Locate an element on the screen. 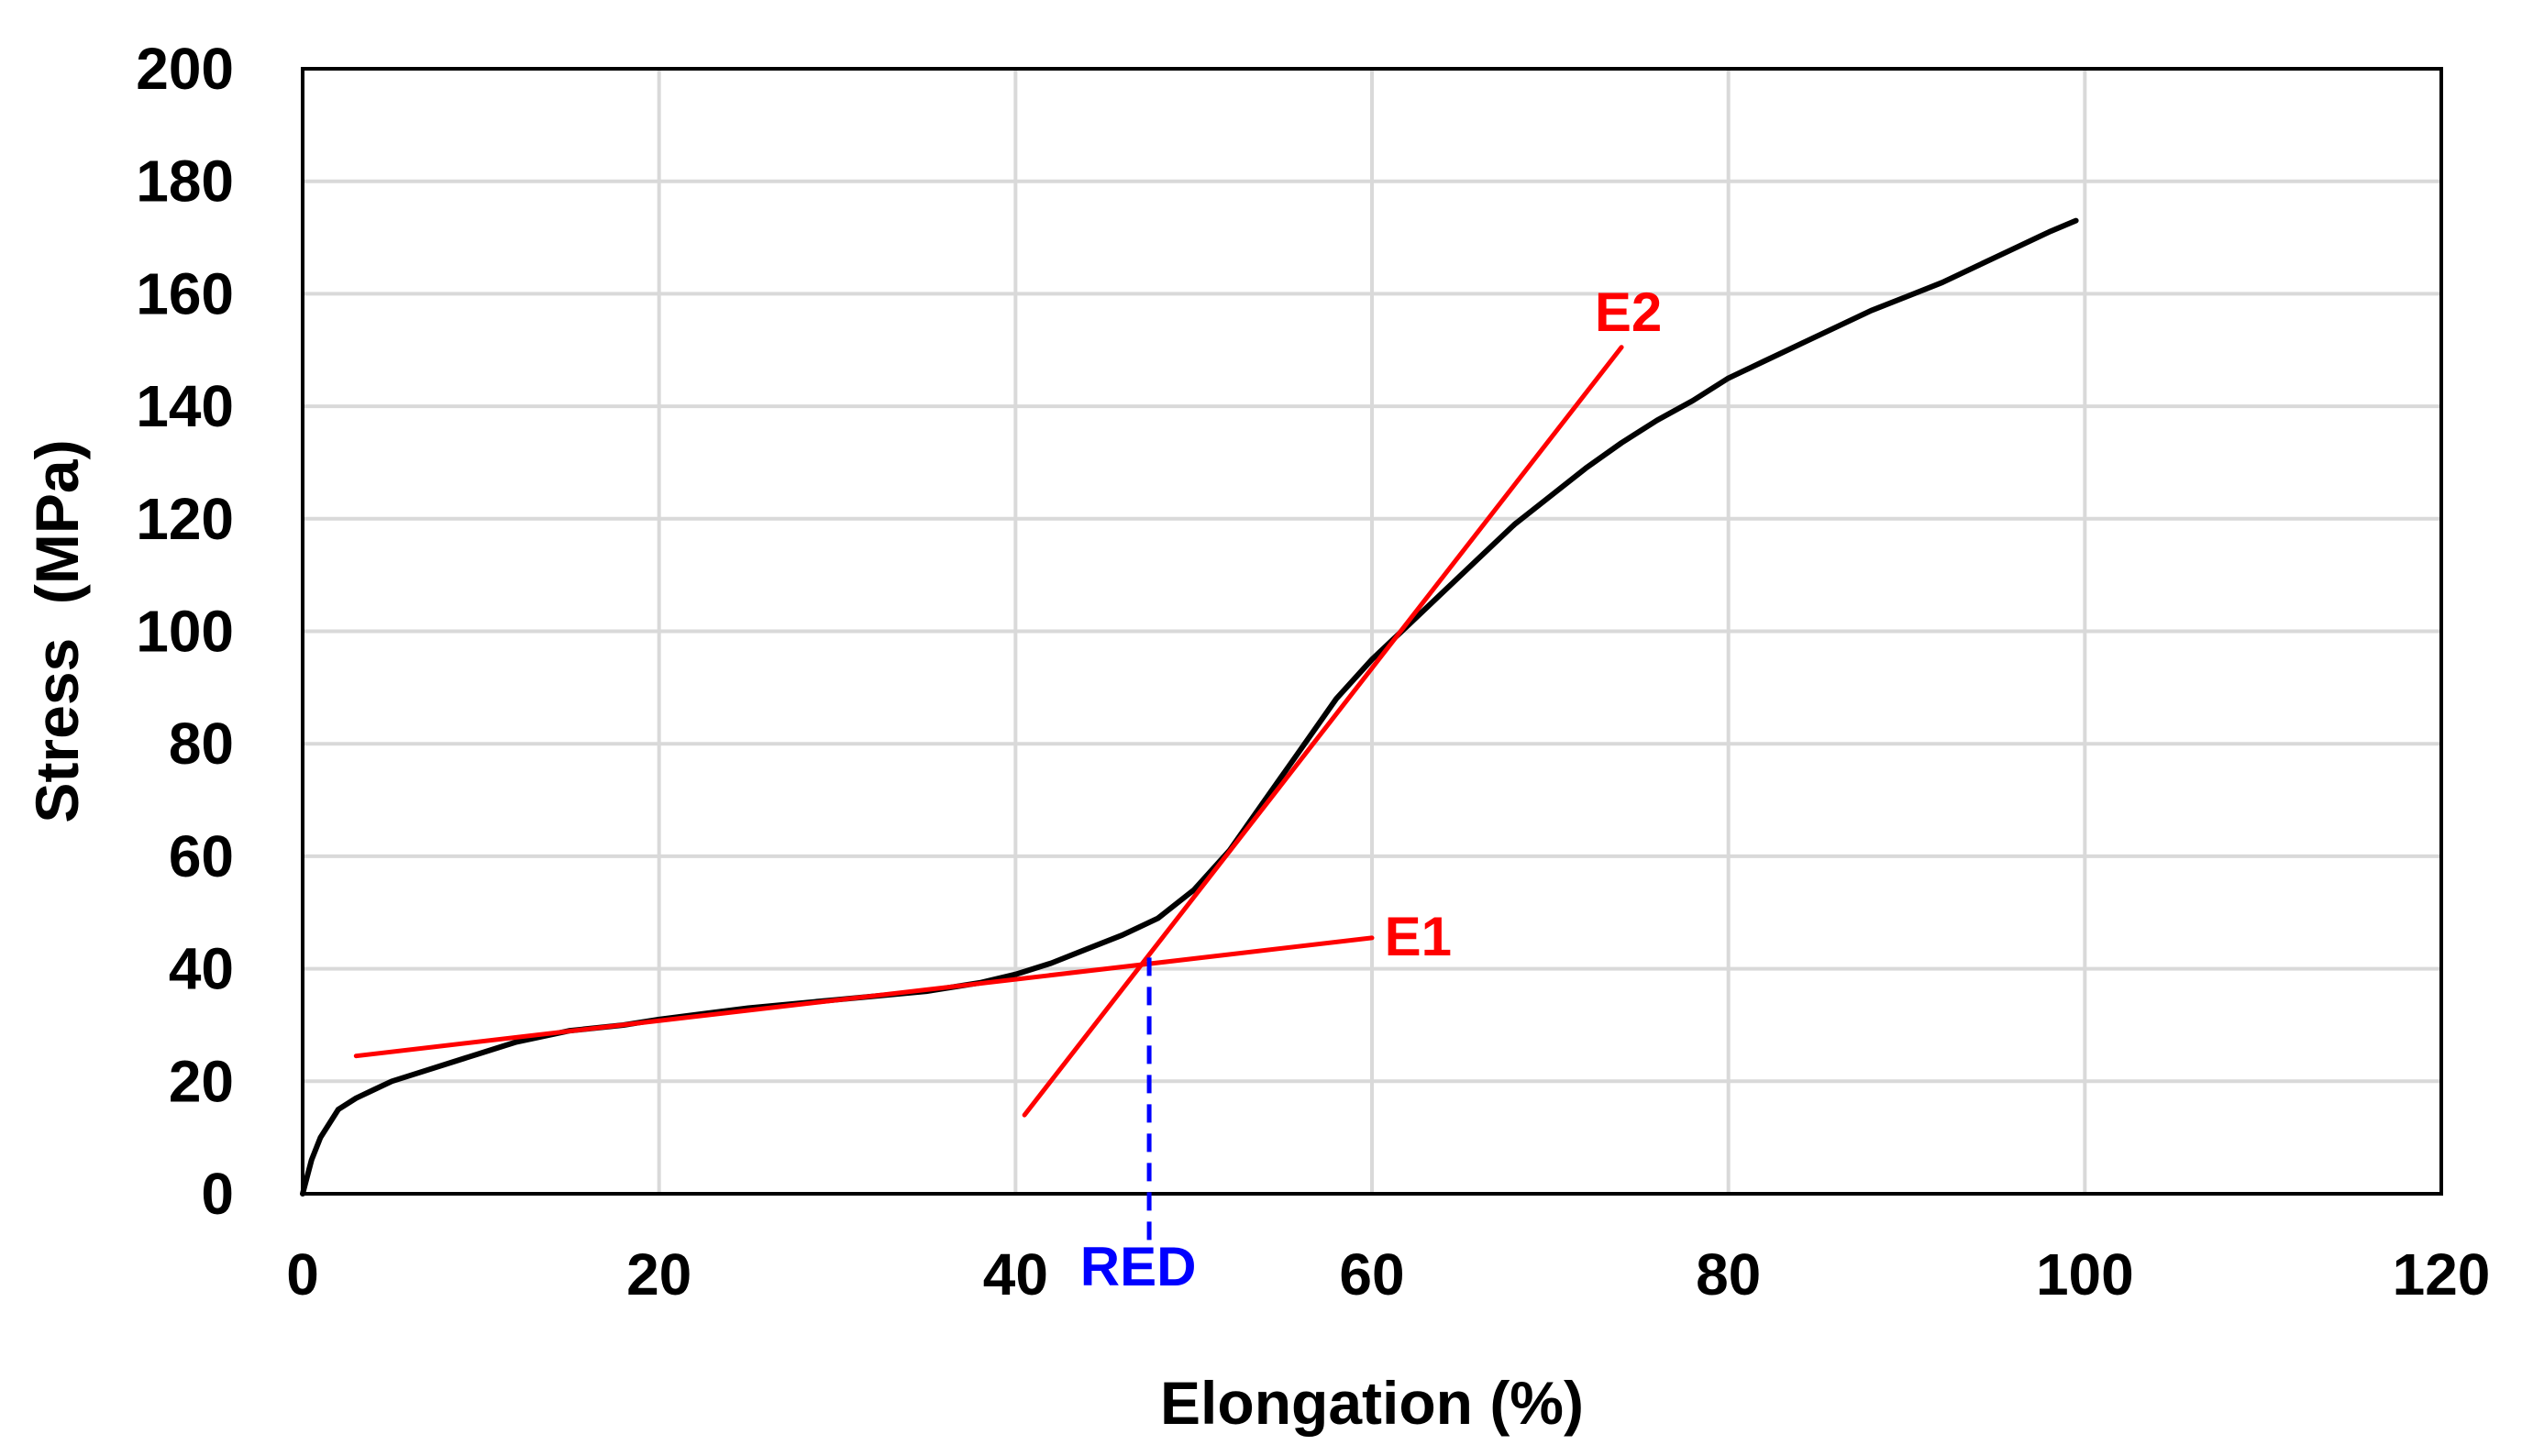 The image size is (2522, 1456). x-tick-label: 80 is located at coordinates (1728, 1274).